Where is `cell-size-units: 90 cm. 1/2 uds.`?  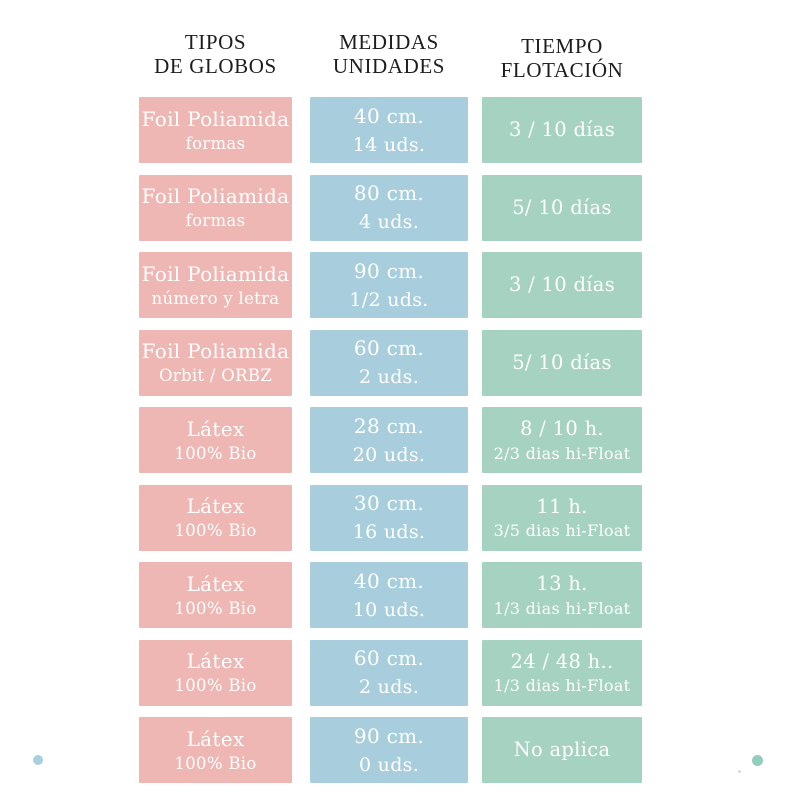 cell-size-units: 90 cm. 1/2 uds. is located at coordinates (389, 285).